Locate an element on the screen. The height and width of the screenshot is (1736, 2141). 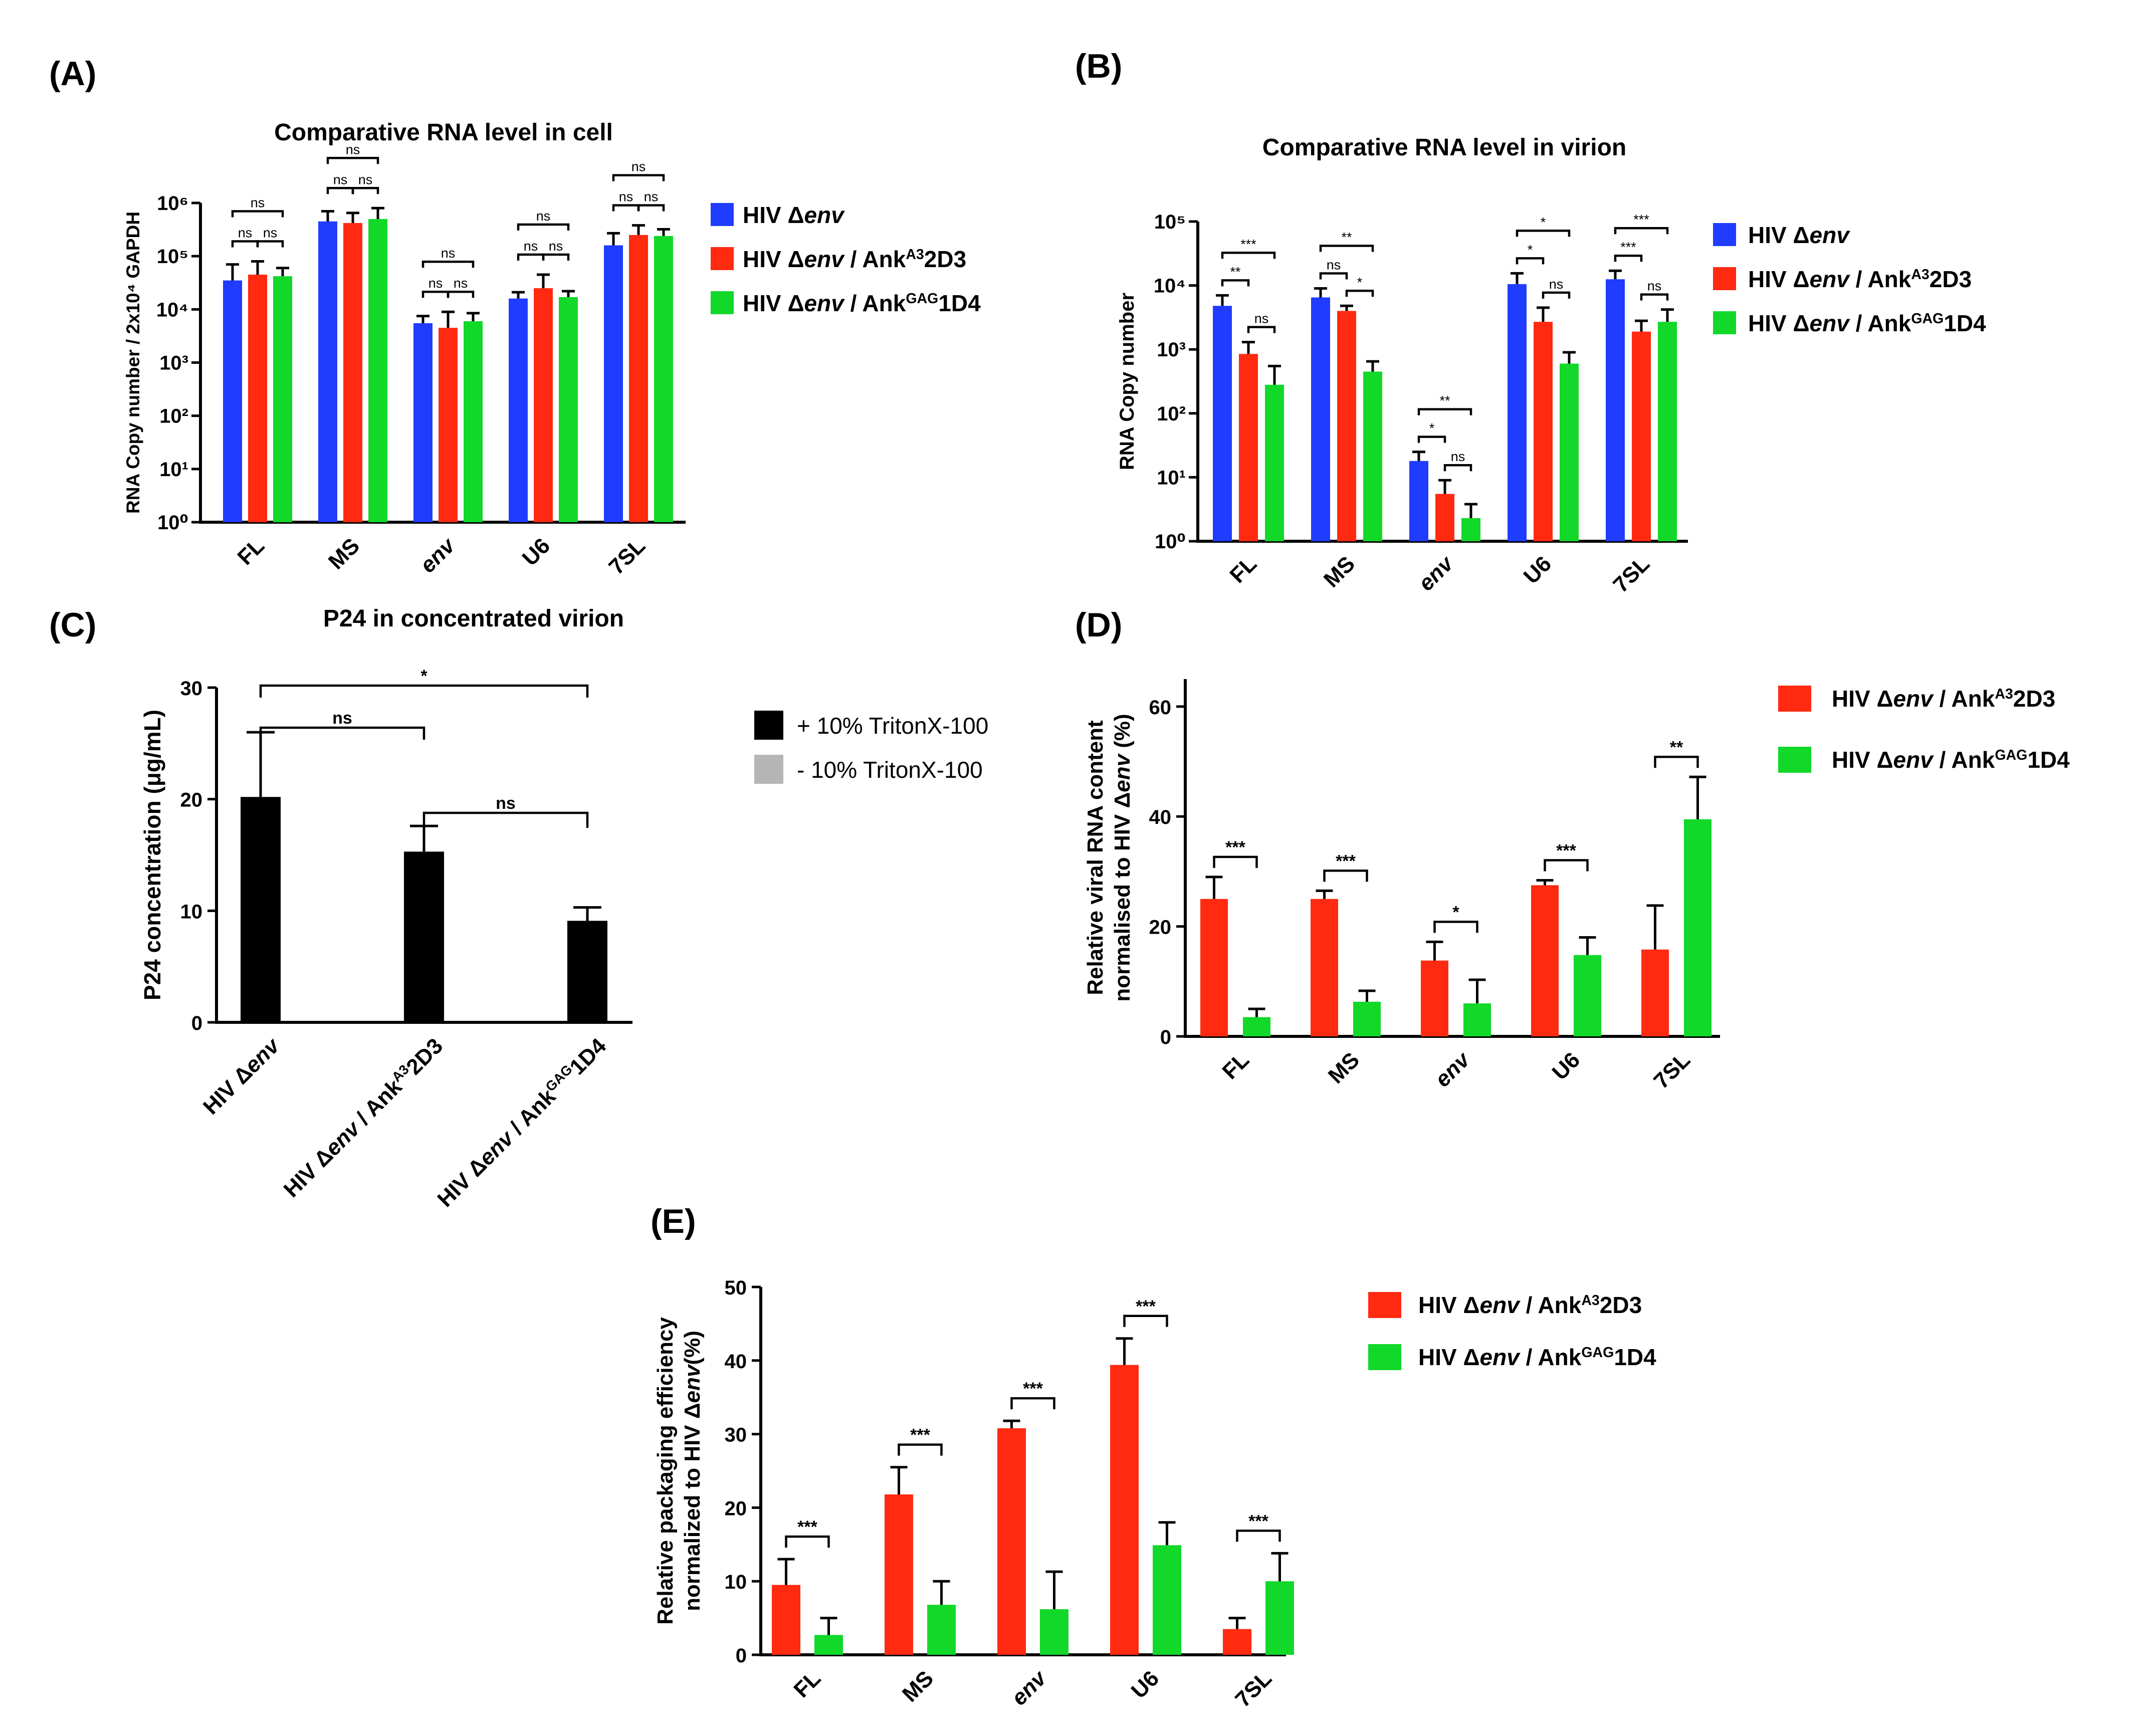
panel-B-ytick-label: 10⁰ is located at coordinates (1170, 542).